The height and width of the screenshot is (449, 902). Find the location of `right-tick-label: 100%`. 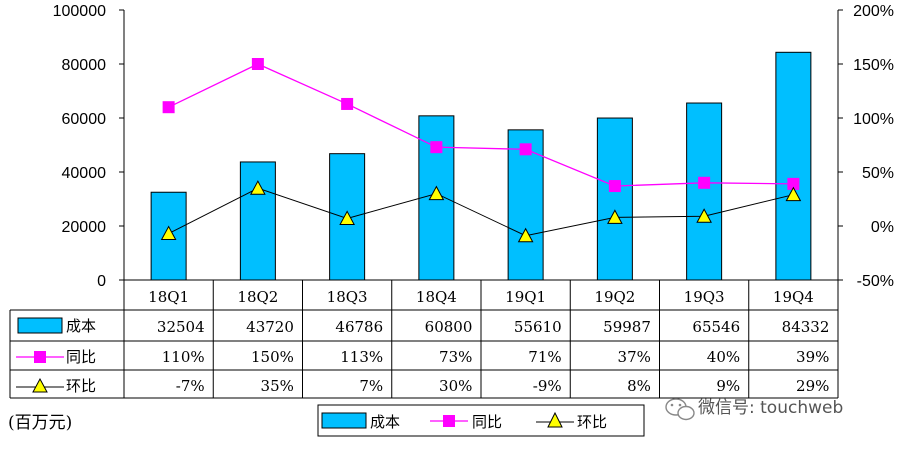

right-tick-label: 100% is located at coordinates (873, 119).